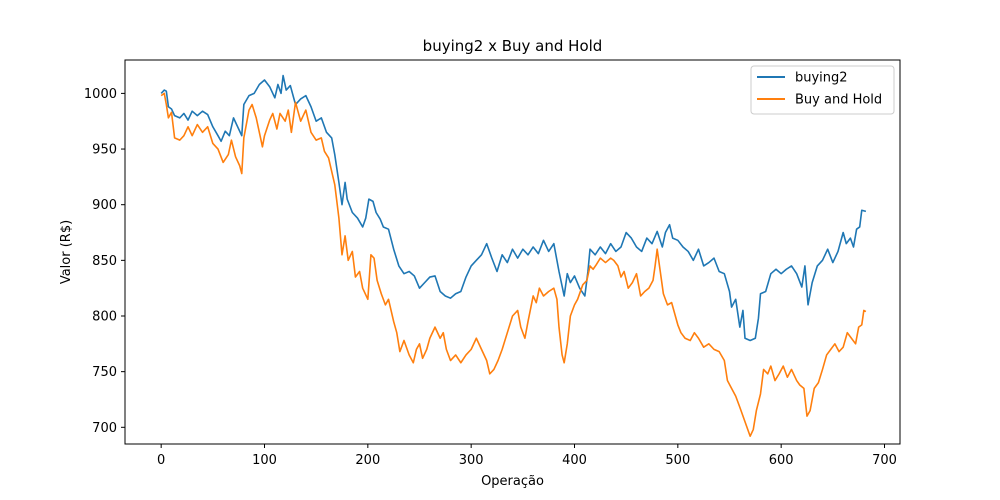 The width and height of the screenshot is (1000, 500). What do you see at coordinates (527, 456) in the screenshot?
I see `x-axis-ticks: 0 100 200 300 400 500 600 700` at bounding box center [527, 456].